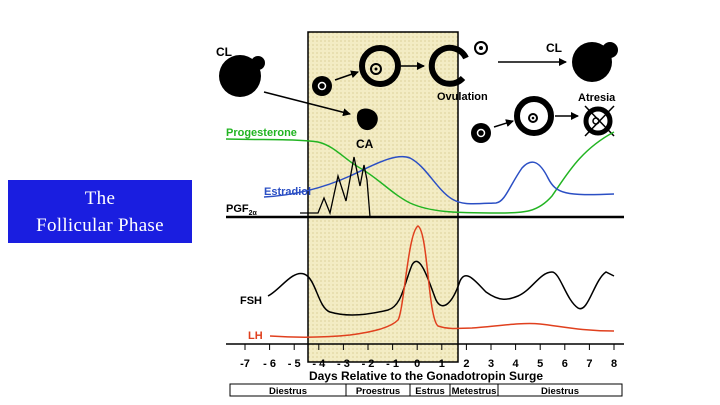 Image resolution: width=720 pixels, height=405 pixels. Describe the element at coordinates (335, 187) in the screenshot. I see `pgf2a-pulses-curve` at that location.